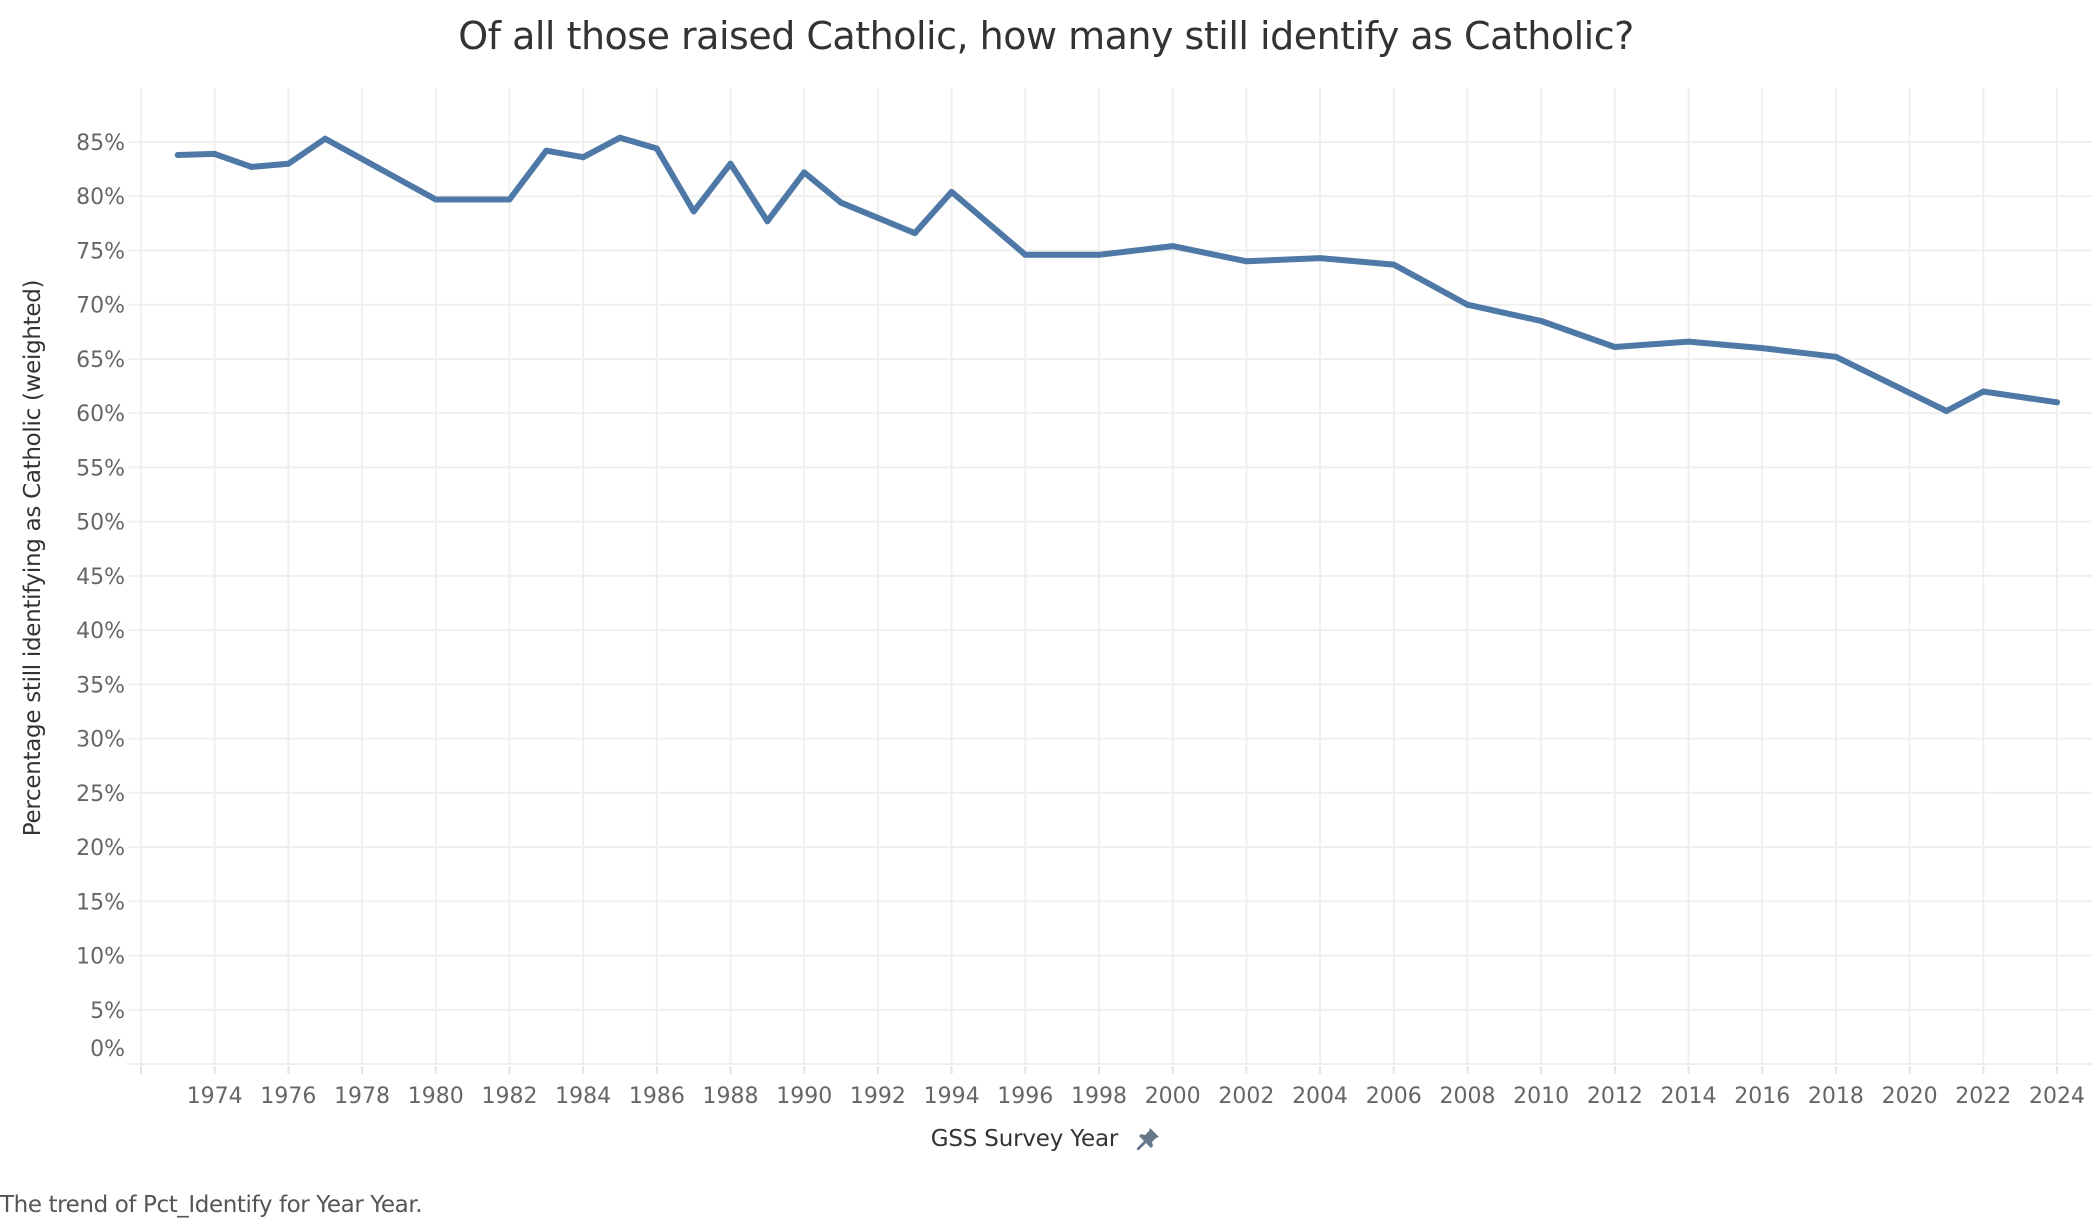  I want to click on x-tick-label: 2008, so click(1467, 1096).